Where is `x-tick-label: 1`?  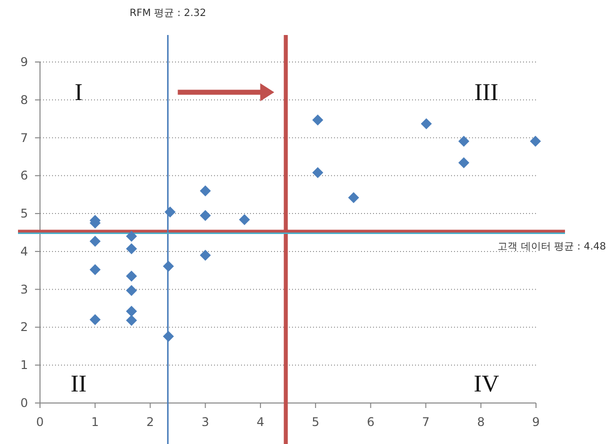
x-tick-label: 1 is located at coordinates (95, 422).